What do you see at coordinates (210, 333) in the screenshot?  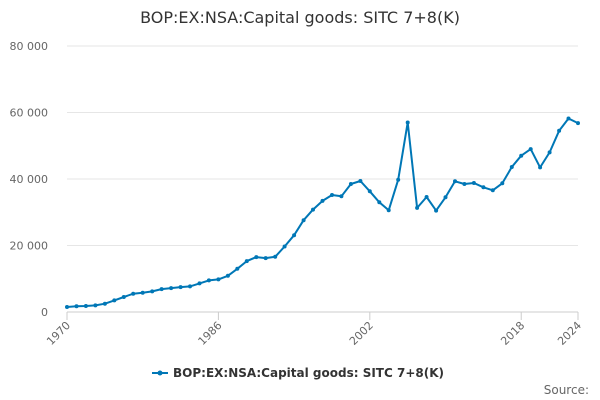 I see `x-tick-label: 1986` at bounding box center [210, 333].